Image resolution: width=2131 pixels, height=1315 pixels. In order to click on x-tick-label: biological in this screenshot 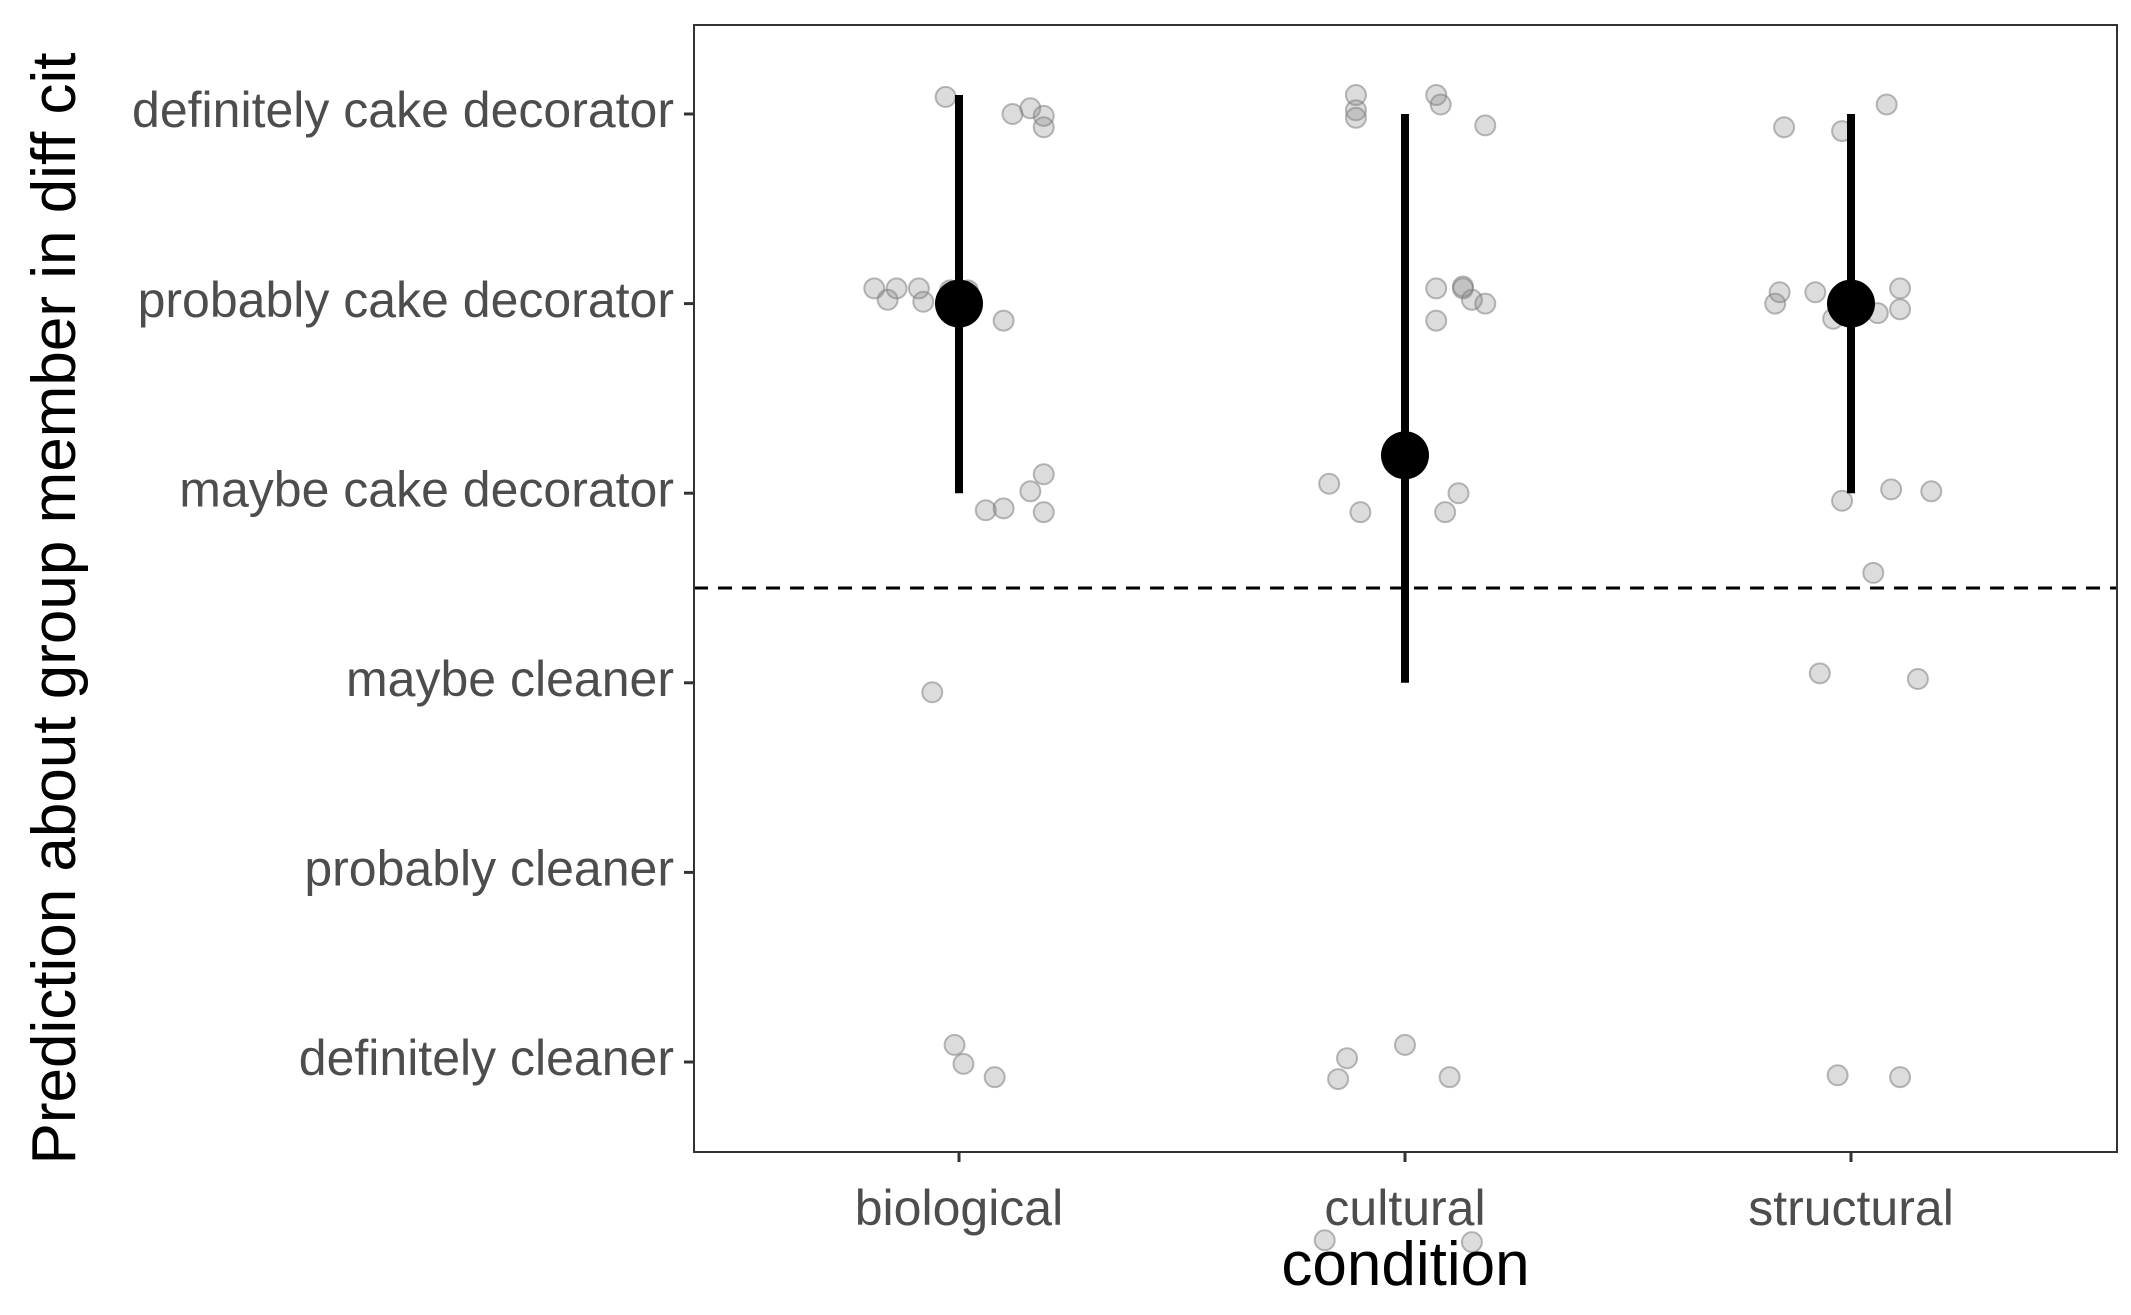, I will do `click(959, 1208)`.